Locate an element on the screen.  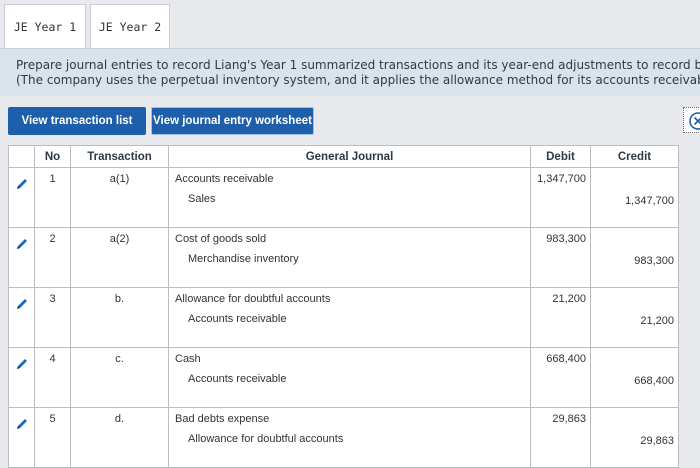
transaction-text: c. is located at coordinates (119, 356).